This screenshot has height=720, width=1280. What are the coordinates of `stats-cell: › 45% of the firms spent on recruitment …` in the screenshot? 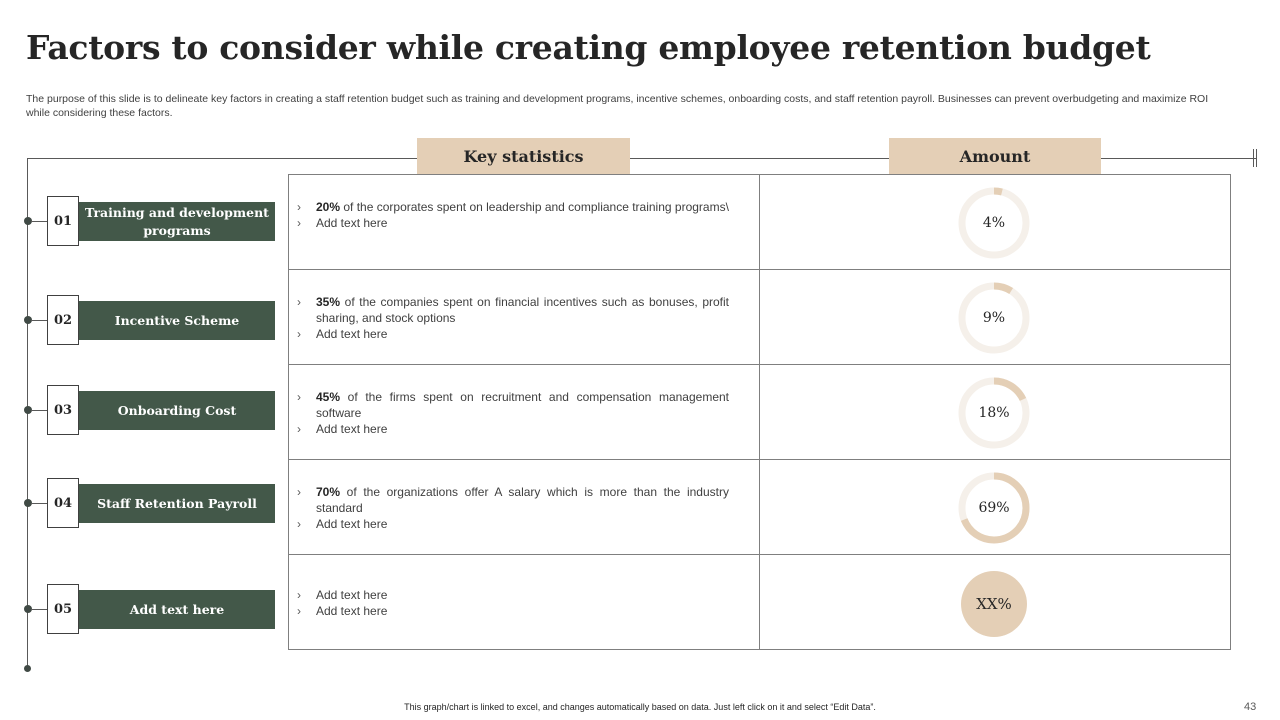 It's located at (524, 412).